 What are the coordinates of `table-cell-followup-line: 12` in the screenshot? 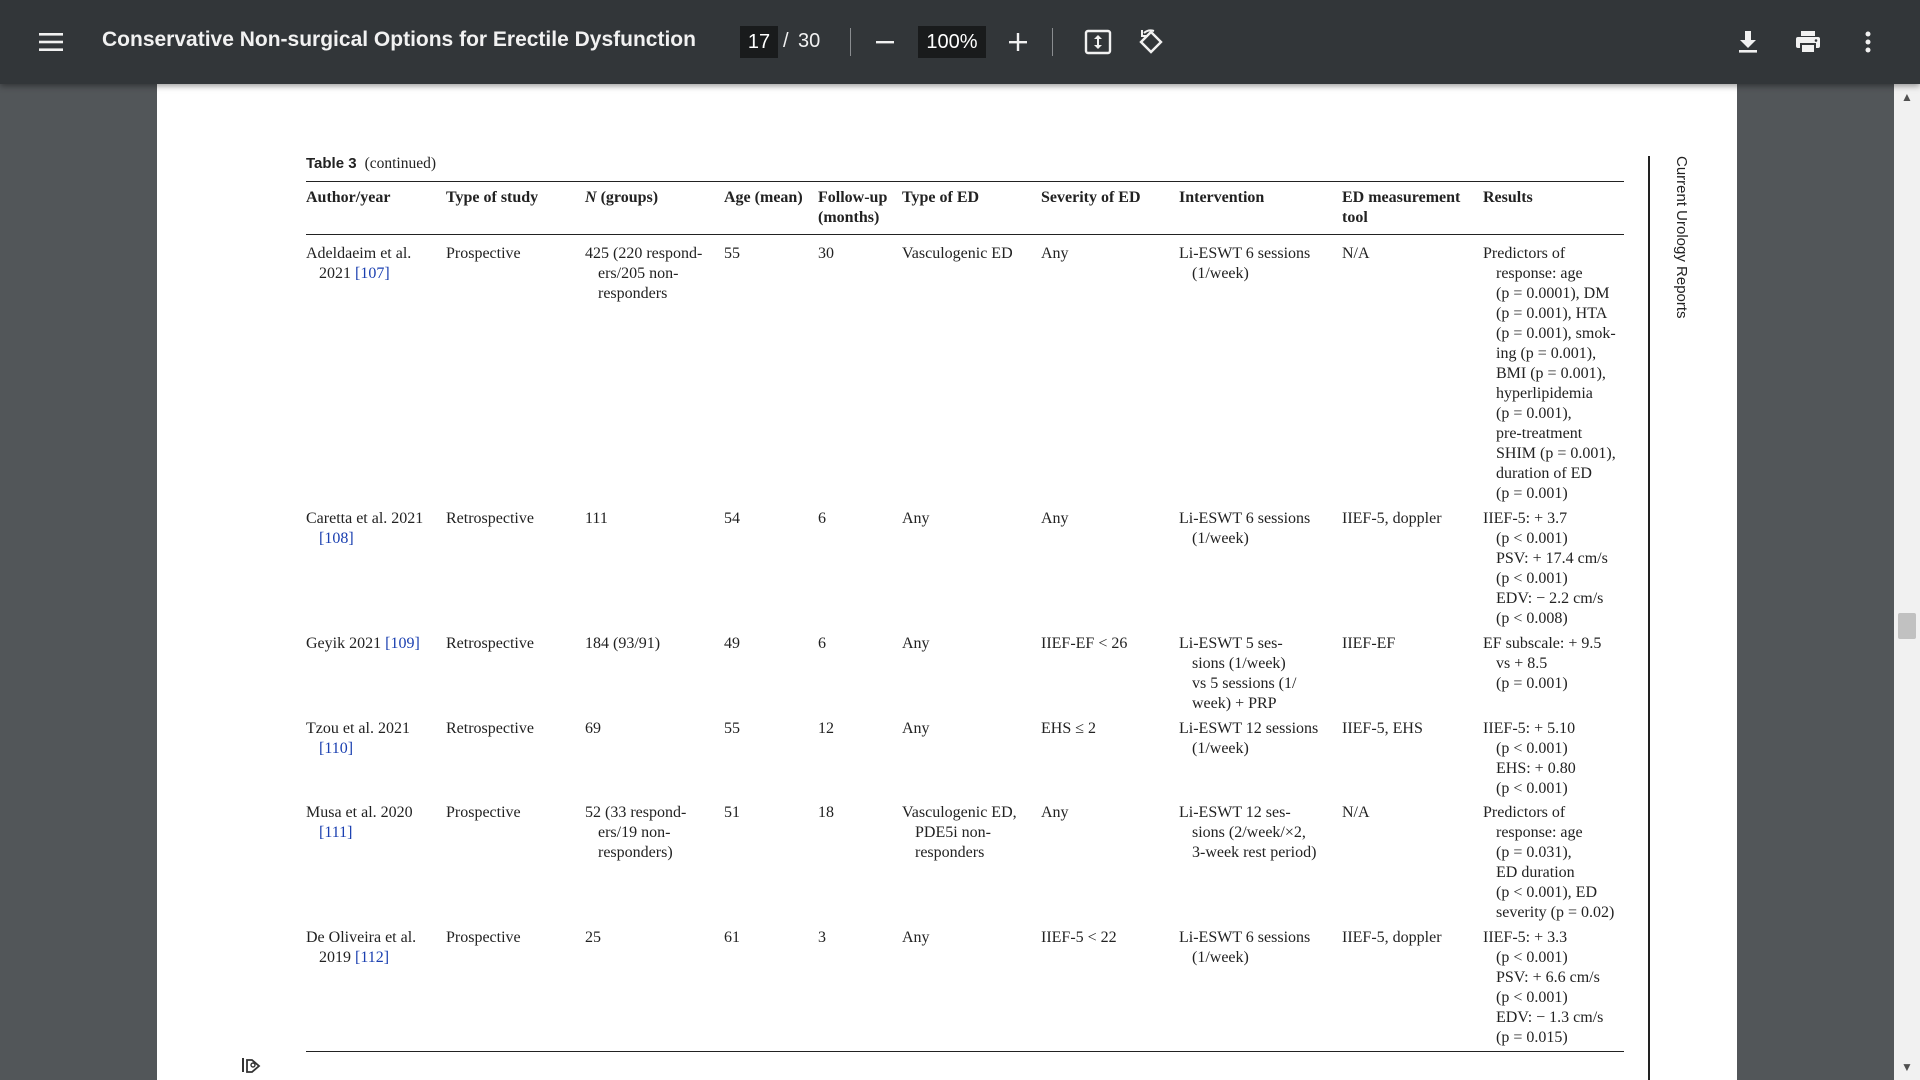 It's located at (826, 728).